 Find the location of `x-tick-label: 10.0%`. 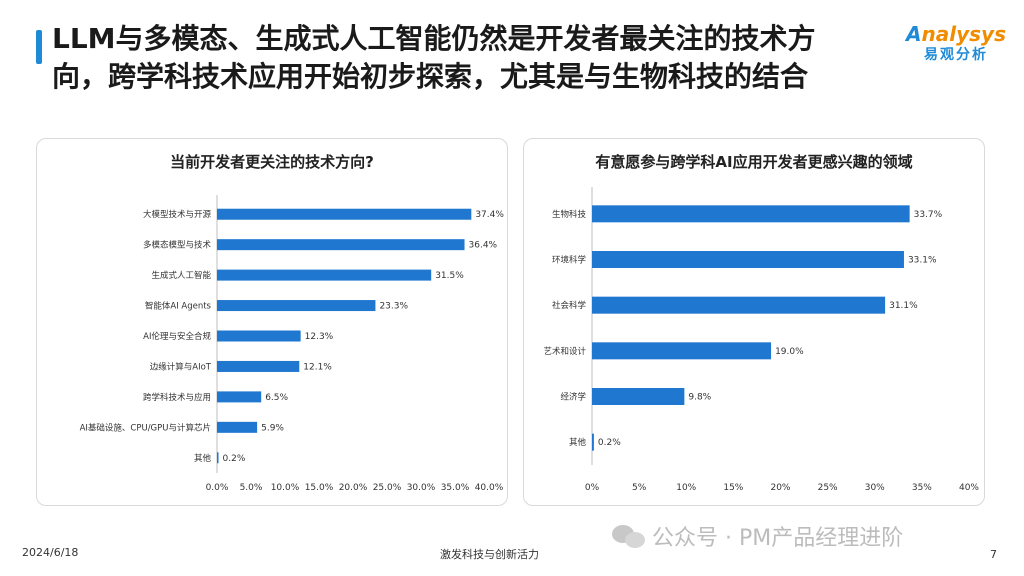

x-tick-label: 10.0% is located at coordinates (285, 488).